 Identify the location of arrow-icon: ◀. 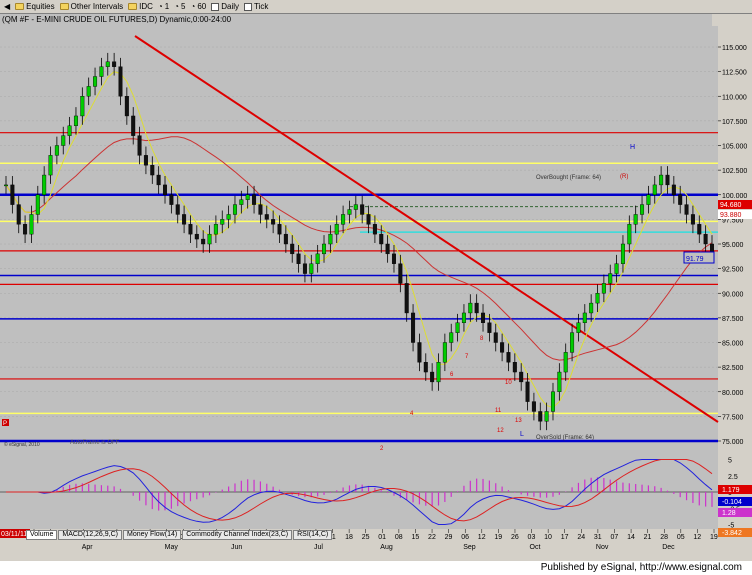
(7, 6).